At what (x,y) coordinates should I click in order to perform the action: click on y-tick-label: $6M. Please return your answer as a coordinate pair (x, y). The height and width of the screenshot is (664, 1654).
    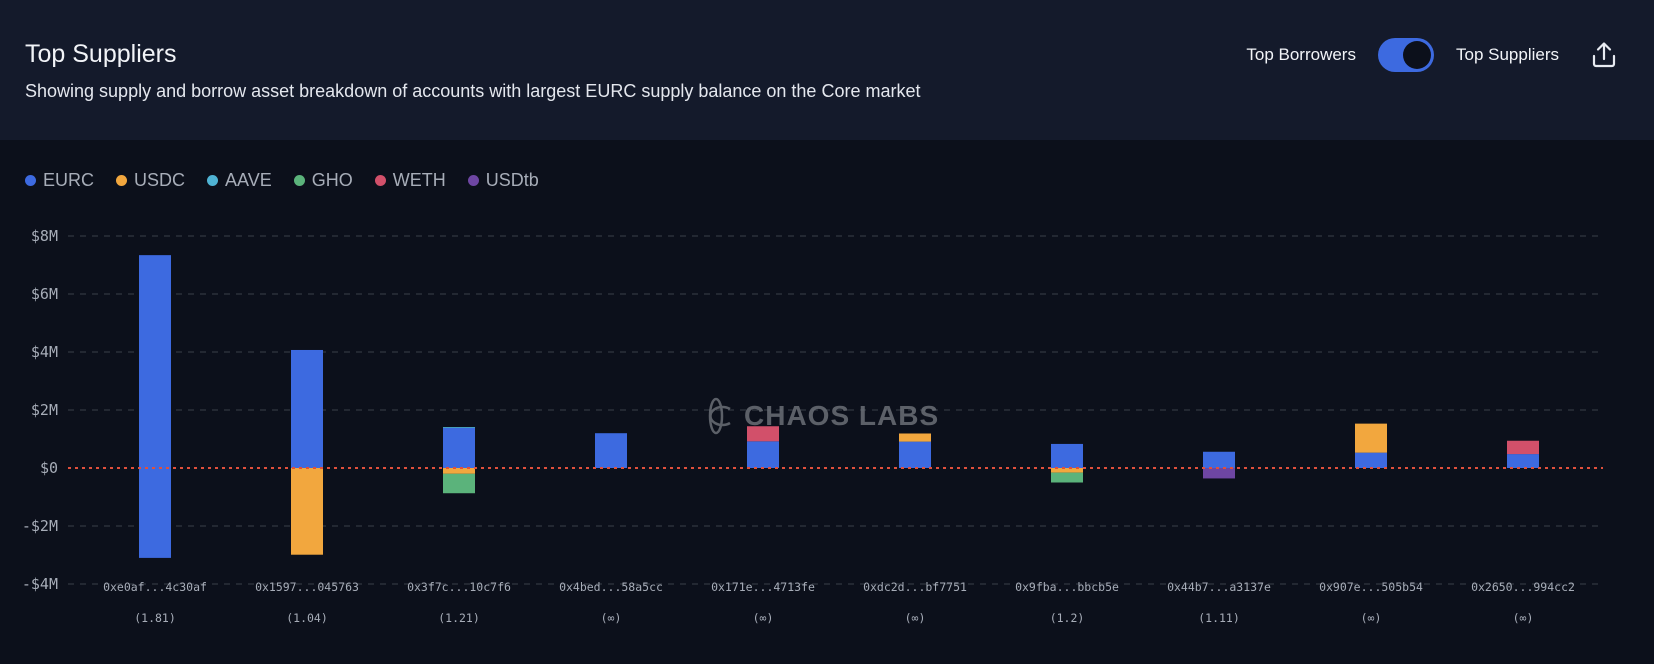
    Looking at the image, I should click on (44, 294).